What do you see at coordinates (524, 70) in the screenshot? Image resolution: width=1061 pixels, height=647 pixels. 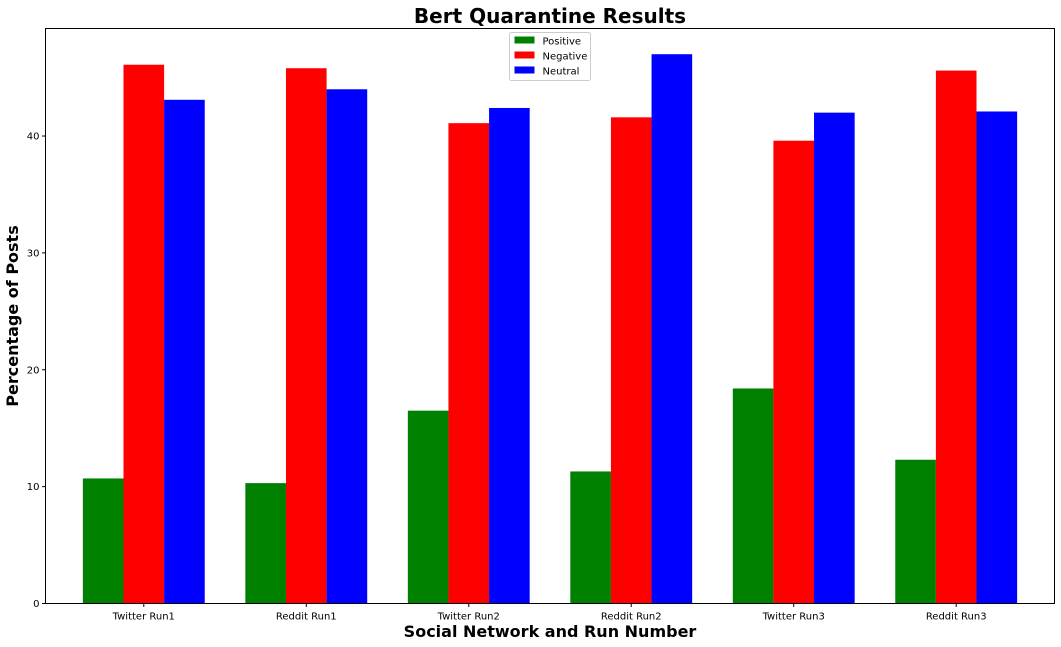 I see `legend-swatch-neutral` at bounding box center [524, 70].